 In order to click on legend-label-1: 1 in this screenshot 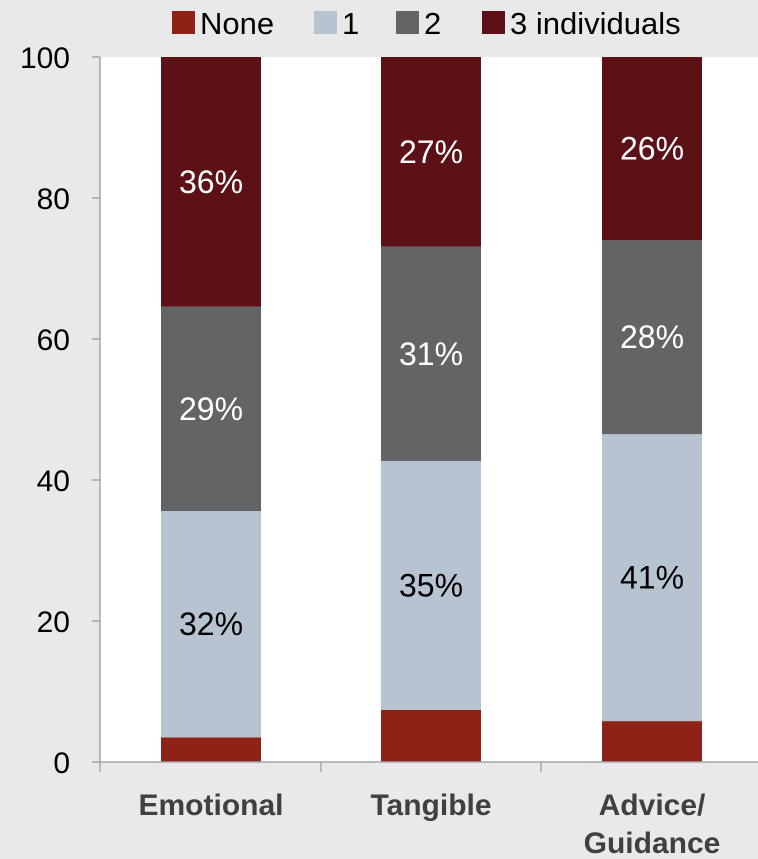, I will do `click(350, 23)`.